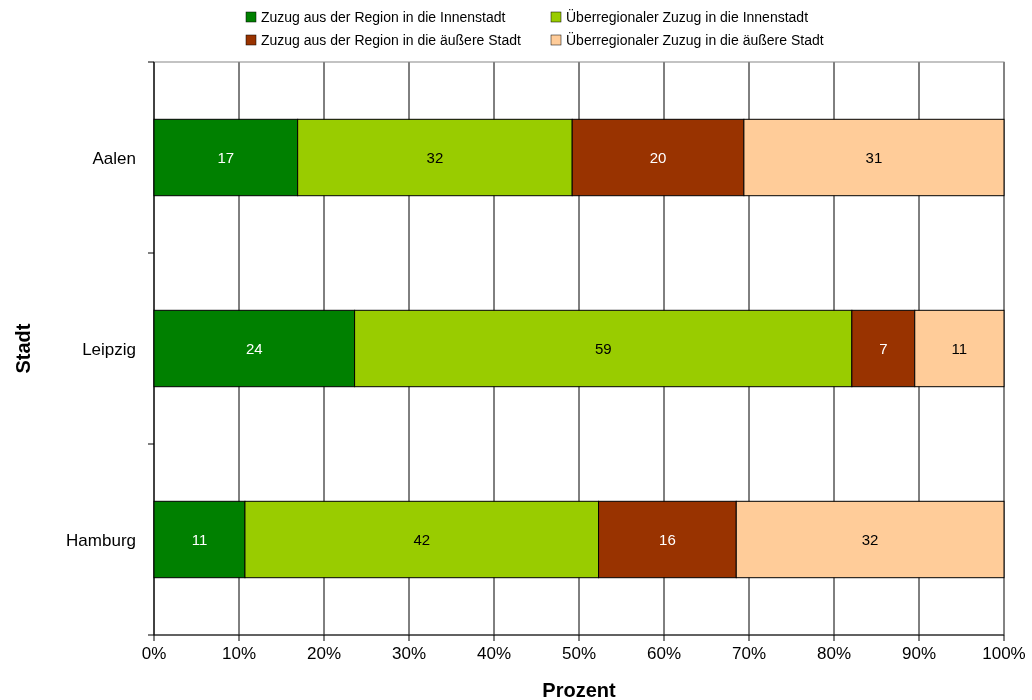 Image resolution: width=1032 pixels, height=700 pixels. What do you see at coordinates (579, 653) in the screenshot?
I see `x-tick-label: 50%` at bounding box center [579, 653].